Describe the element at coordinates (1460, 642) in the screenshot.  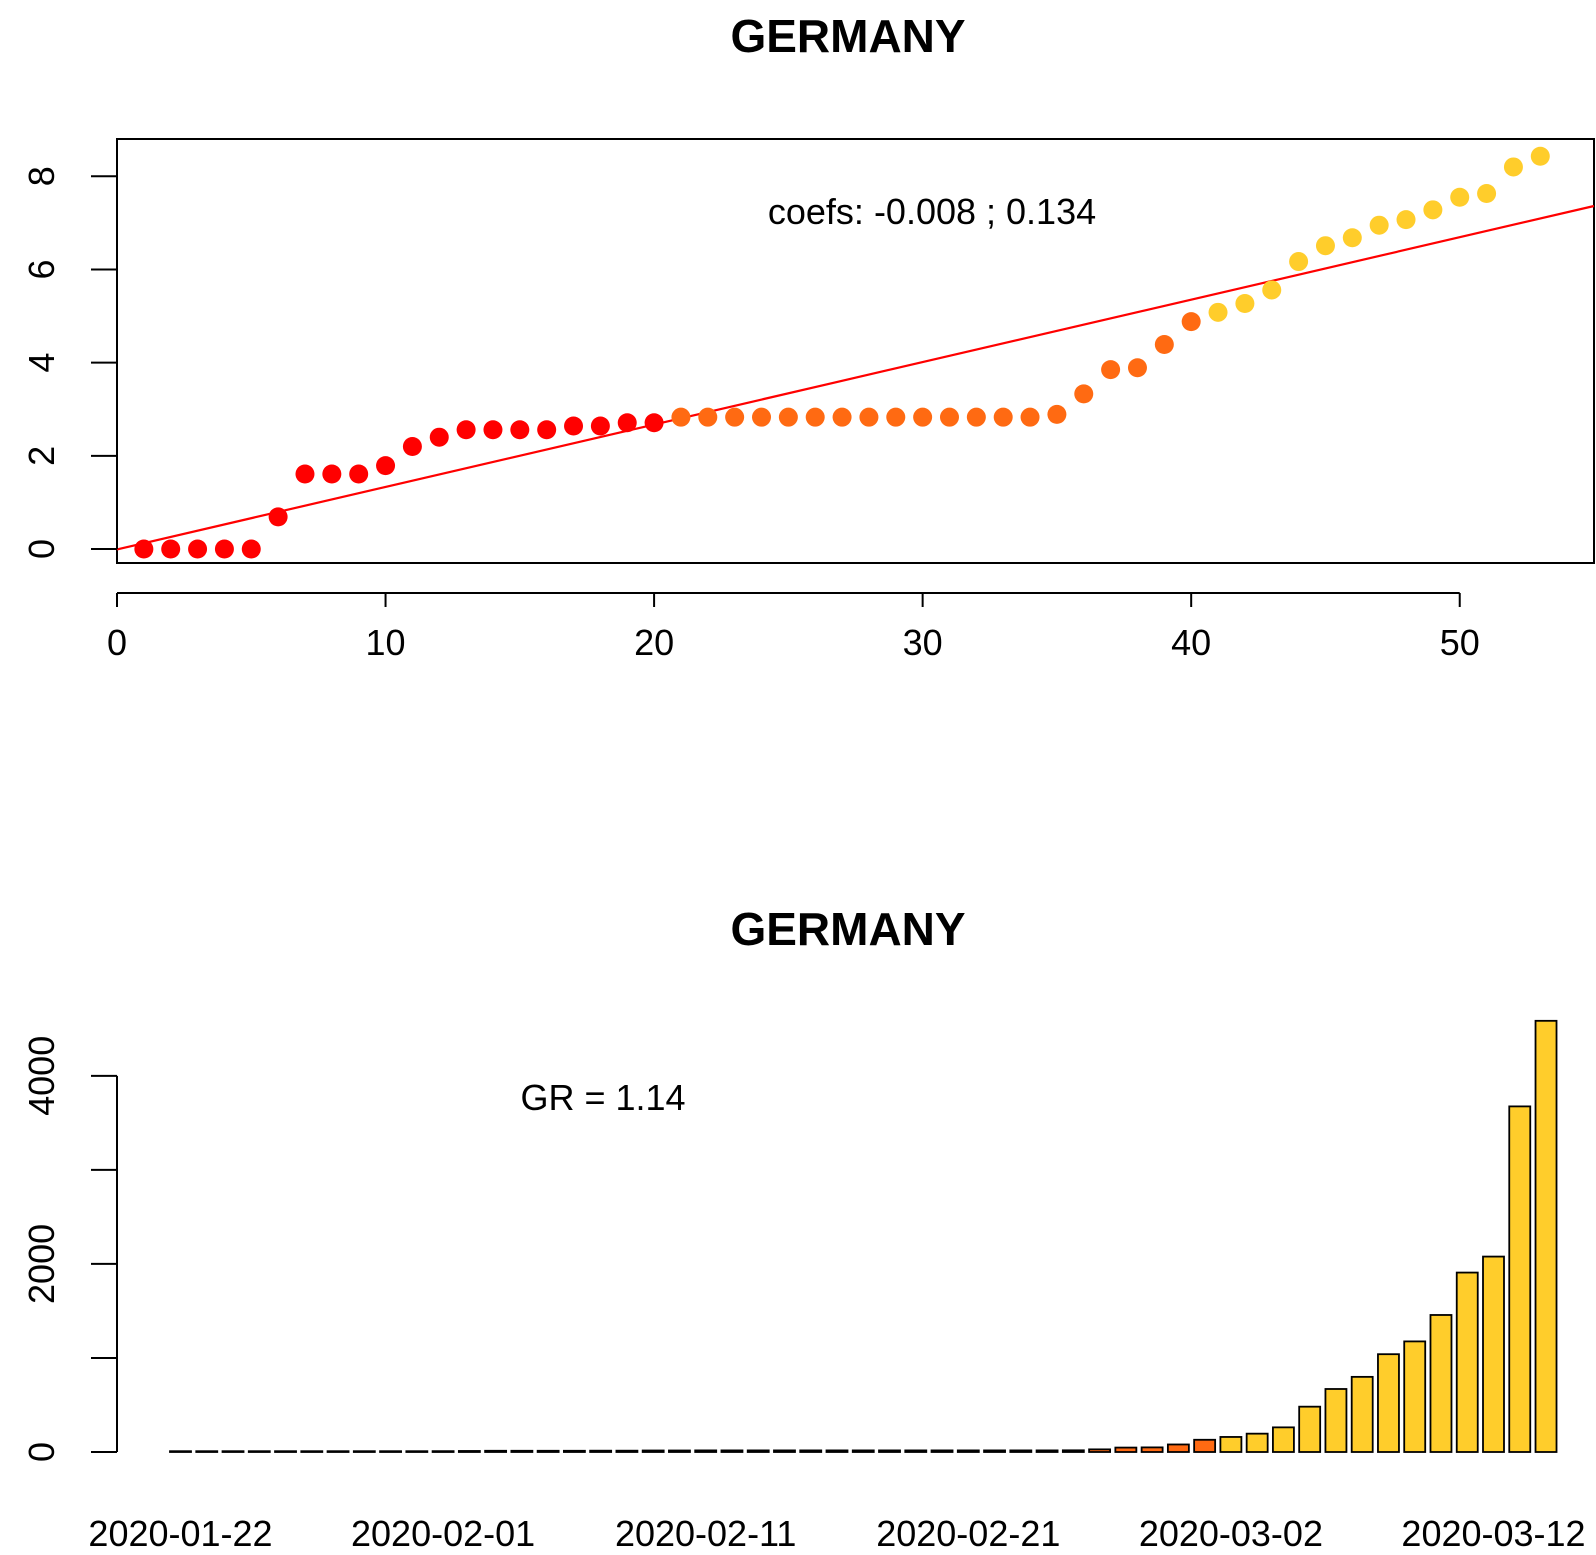
I see `scatter-x-tick-label: 50` at that location.